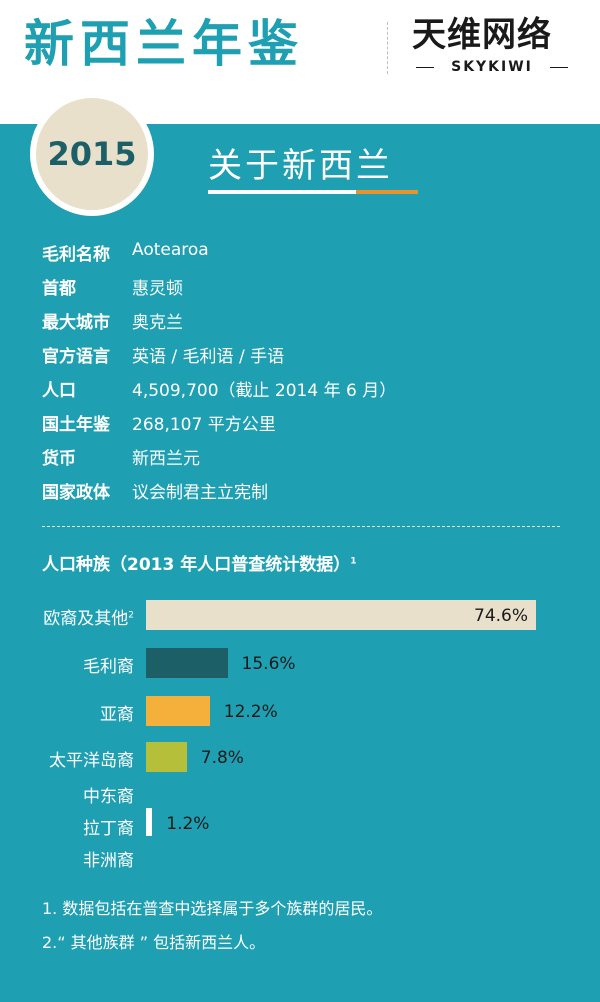 Image resolution: width=600 pixels, height=1002 pixels. Describe the element at coordinates (301, 526) in the screenshot. I see `section-divider` at that location.